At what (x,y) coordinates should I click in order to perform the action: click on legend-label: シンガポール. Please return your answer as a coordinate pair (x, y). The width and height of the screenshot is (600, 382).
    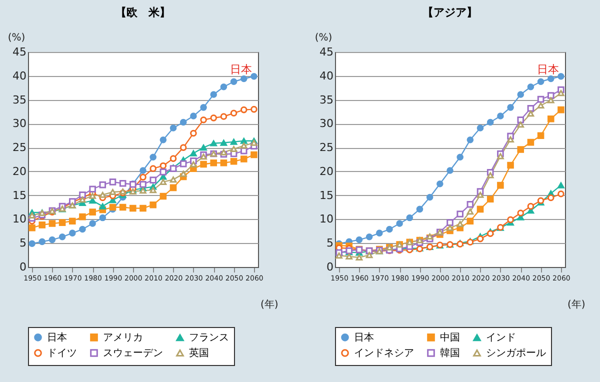
    Looking at the image, I should click on (516, 353).